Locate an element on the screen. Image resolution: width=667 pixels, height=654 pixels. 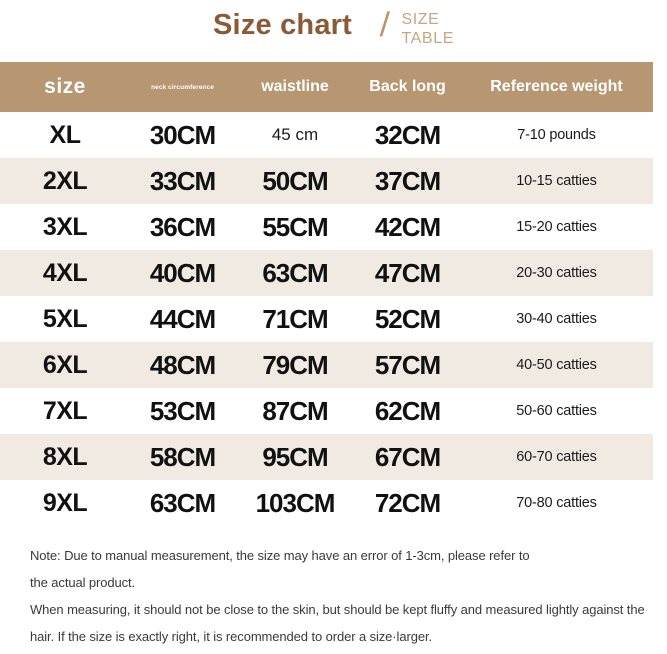
cell-weight: 70-80 catties is located at coordinates (556, 503).